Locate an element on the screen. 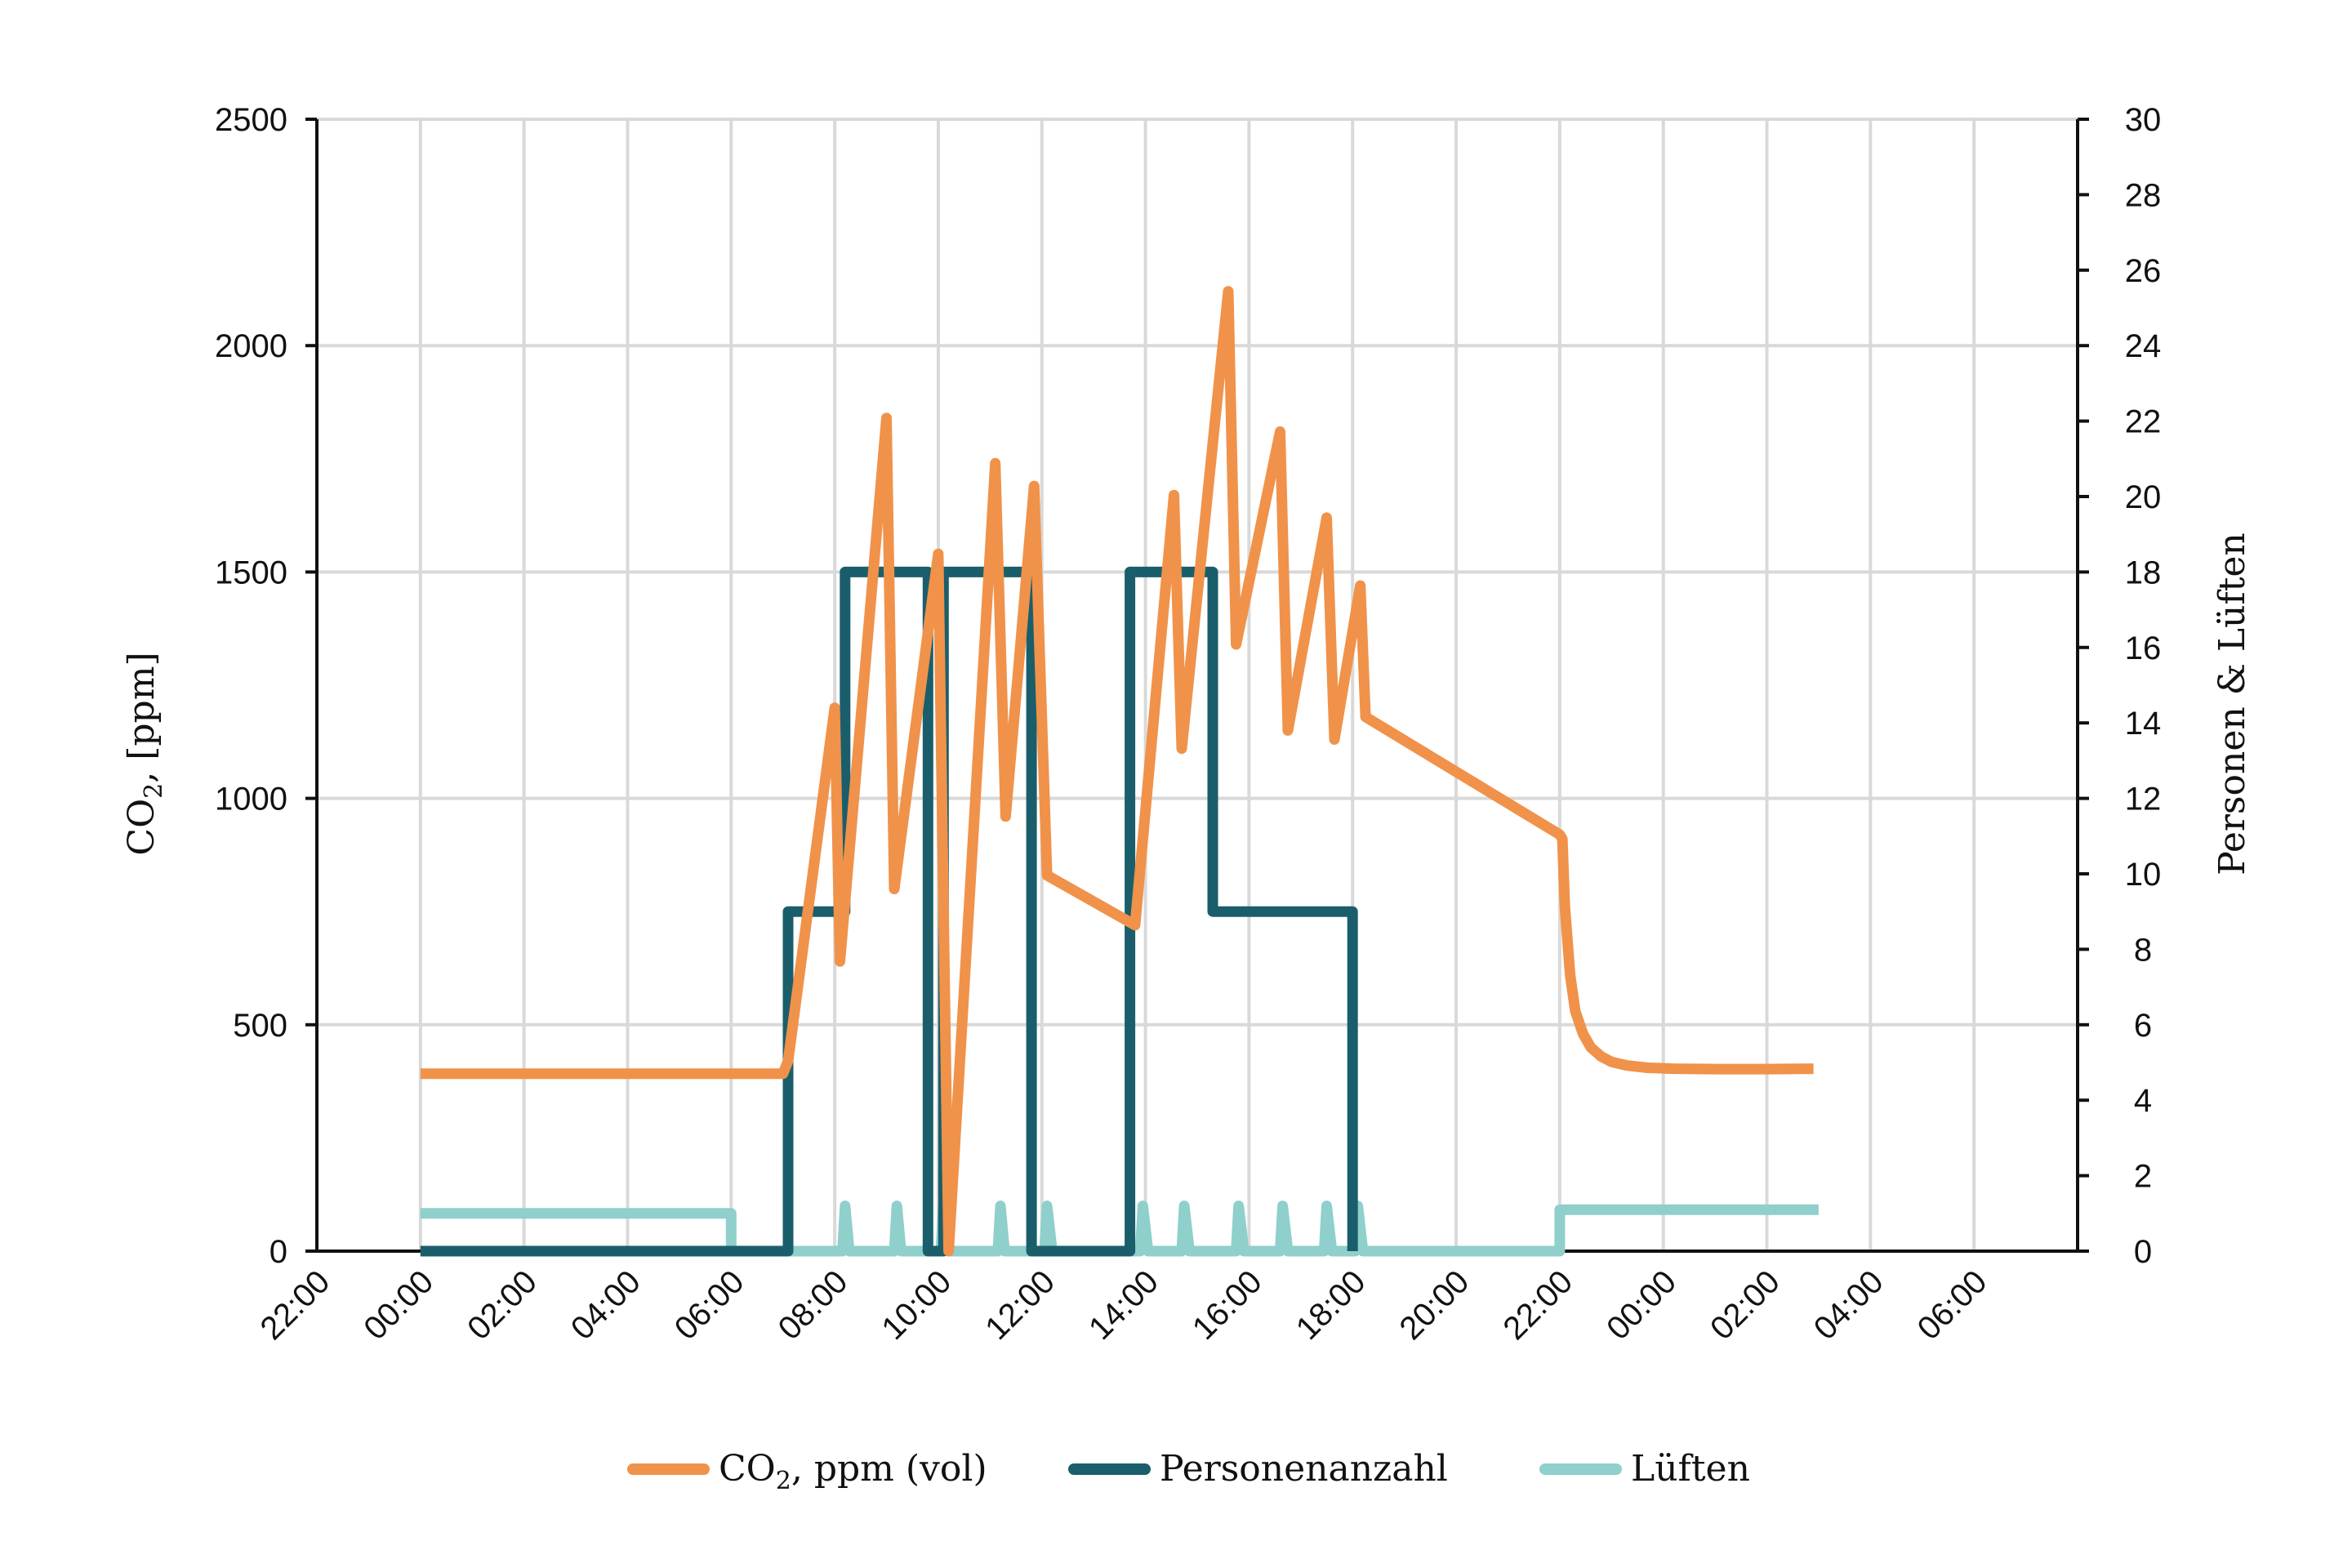 The width and height of the screenshot is (2352, 1568). legend: CO2, ppm (vol) Personenanzahl Lüften is located at coordinates (1188, 1471).